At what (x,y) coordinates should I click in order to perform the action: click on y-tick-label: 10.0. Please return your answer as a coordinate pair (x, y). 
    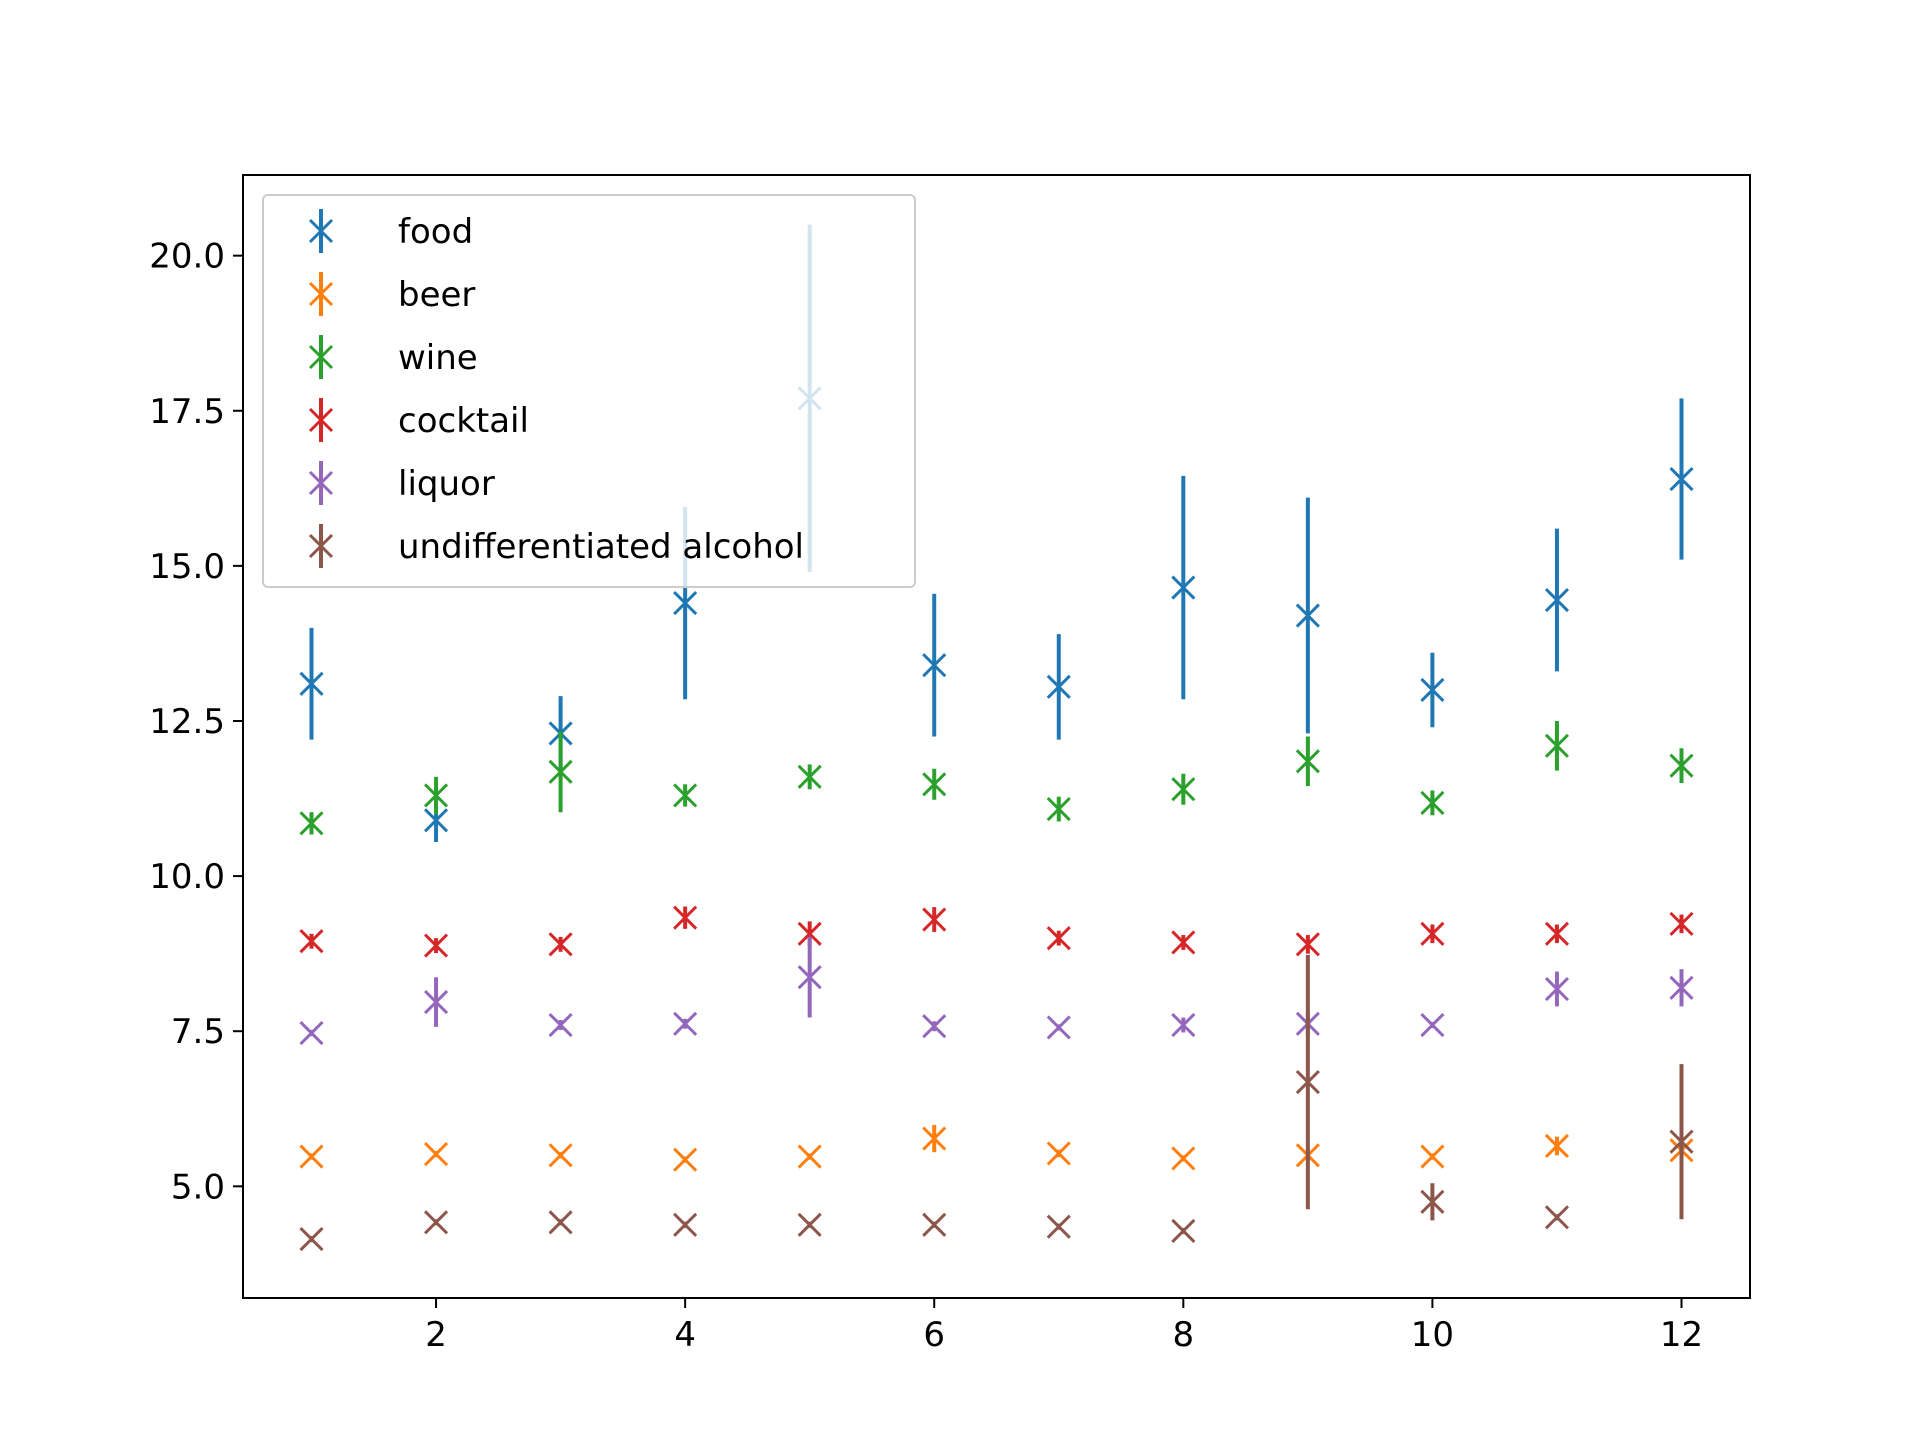
    Looking at the image, I should click on (187, 877).